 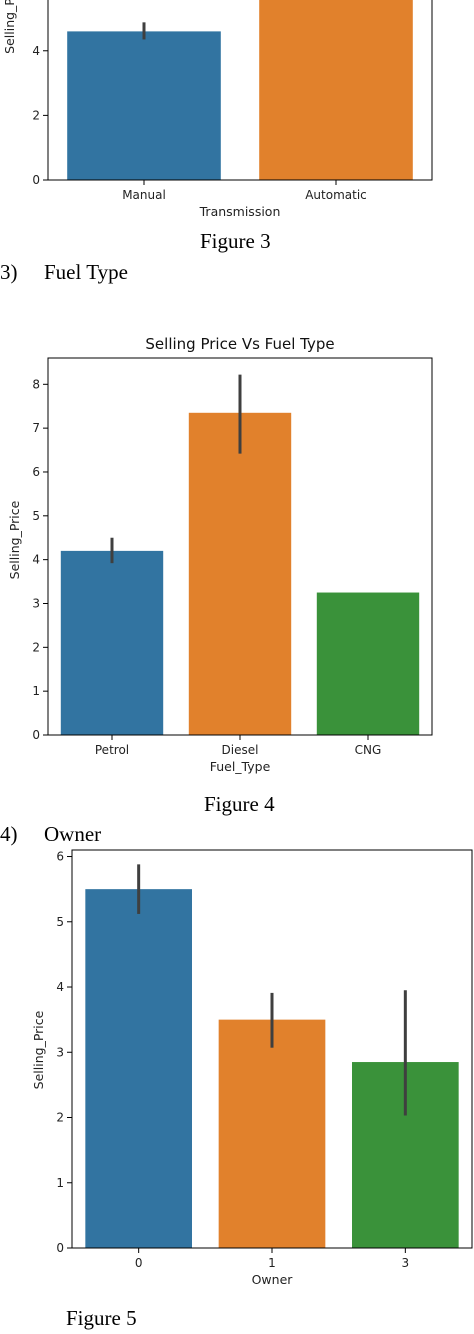 What do you see at coordinates (240, 211) in the screenshot?
I see `x-axis-label: Transmission` at bounding box center [240, 211].